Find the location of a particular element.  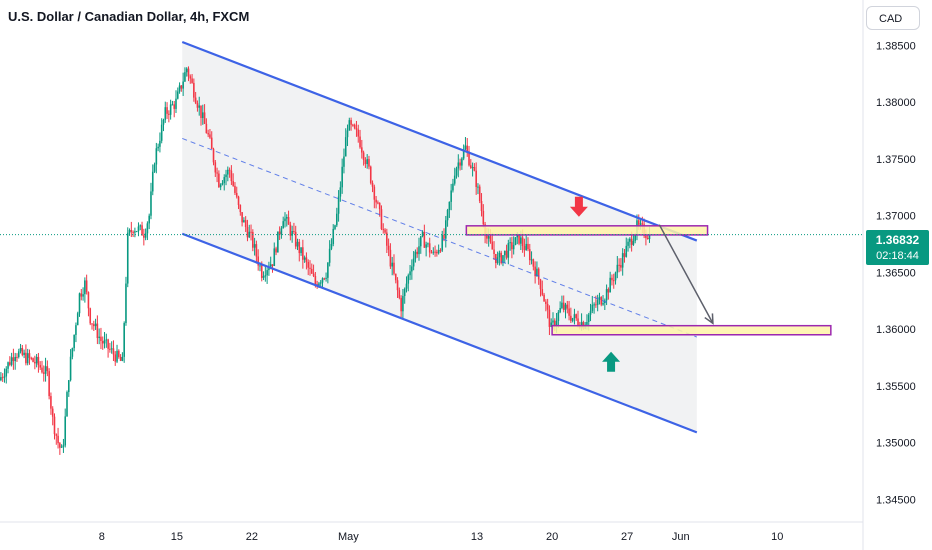

last-price-badge: 1.36832 02:18:44 is located at coordinates (897, 247).